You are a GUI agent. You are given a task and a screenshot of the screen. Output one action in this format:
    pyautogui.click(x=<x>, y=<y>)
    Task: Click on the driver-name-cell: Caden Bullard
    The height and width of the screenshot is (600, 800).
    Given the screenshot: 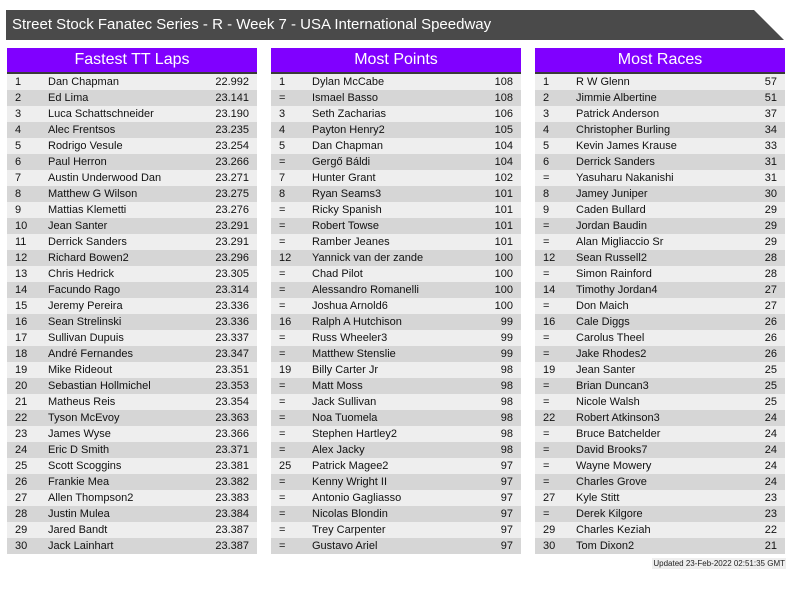 What is the action you would take?
    pyautogui.click(x=611, y=210)
    